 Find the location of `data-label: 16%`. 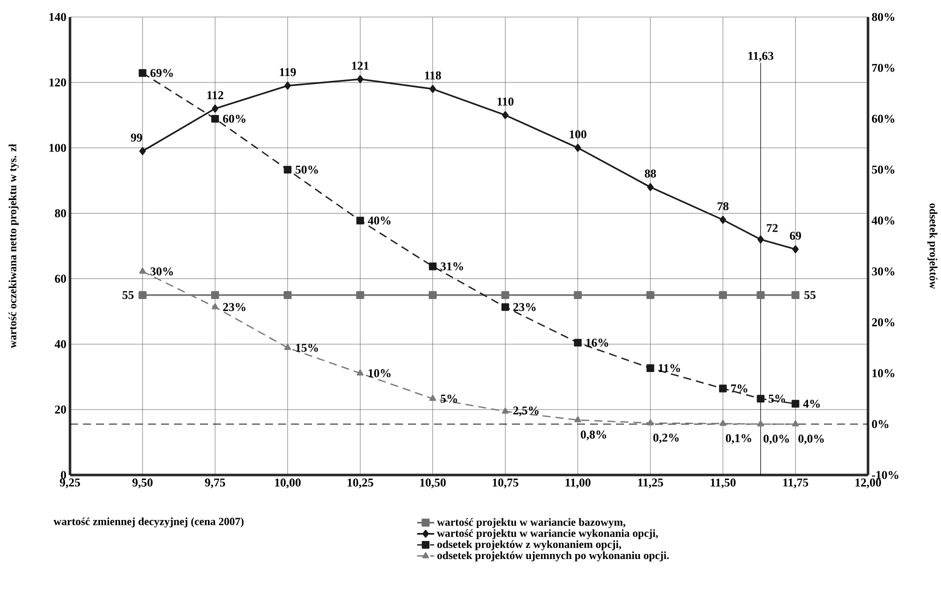

data-label: 16% is located at coordinates (597, 342).